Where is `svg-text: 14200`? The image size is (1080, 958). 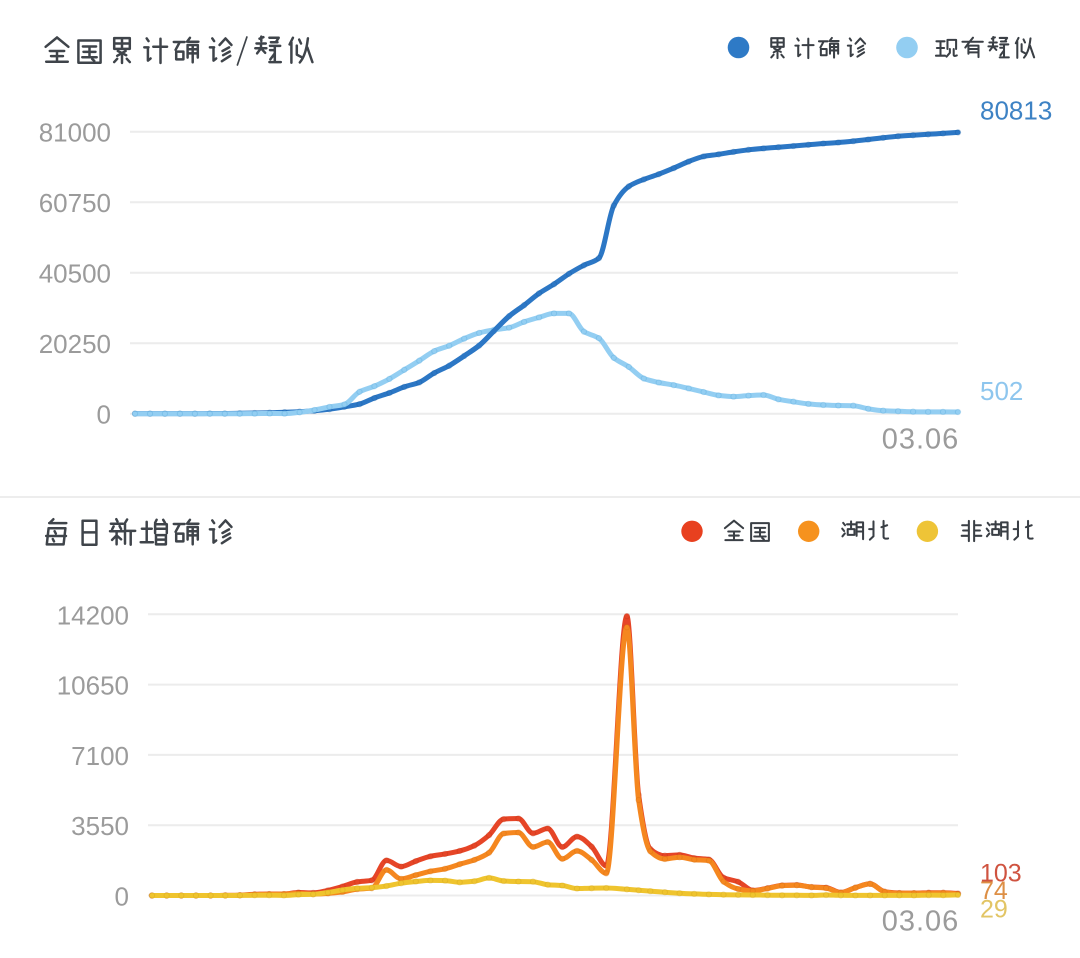 svg-text: 14200 is located at coordinates (93, 615).